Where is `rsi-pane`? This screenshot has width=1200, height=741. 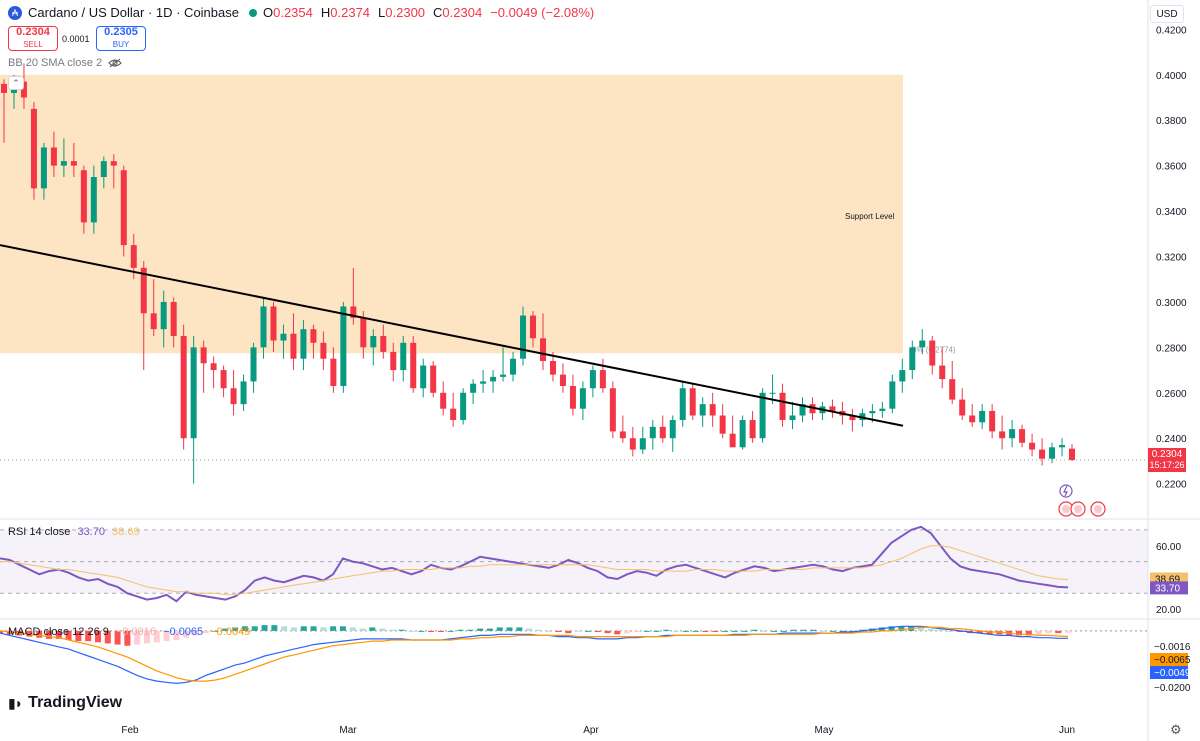 rsi-pane is located at coordinates (574, 564).